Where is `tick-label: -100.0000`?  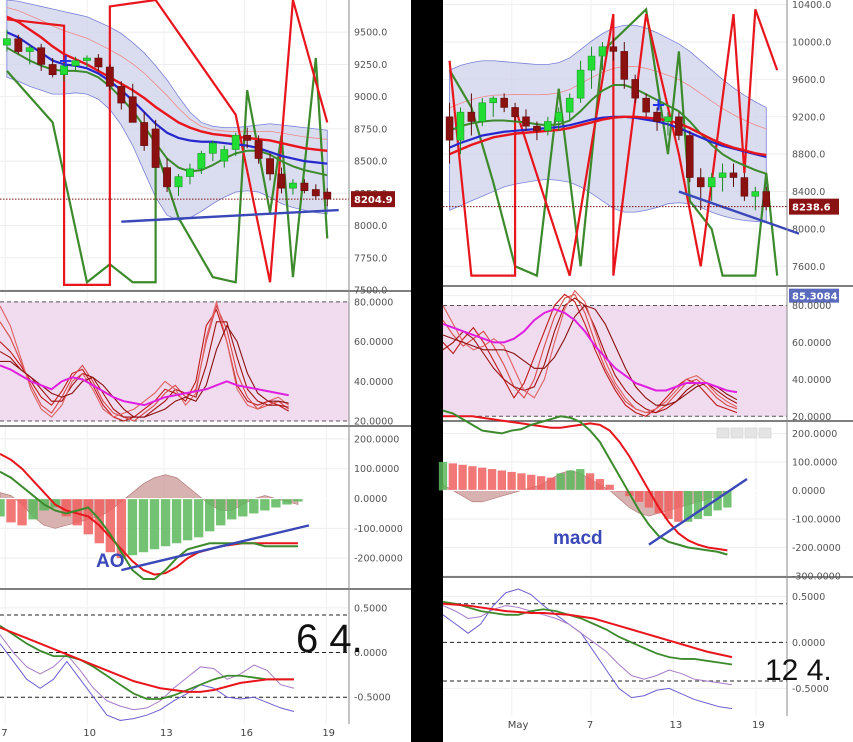 tick-label: -100.0000 is located at coordinates (378, 529).